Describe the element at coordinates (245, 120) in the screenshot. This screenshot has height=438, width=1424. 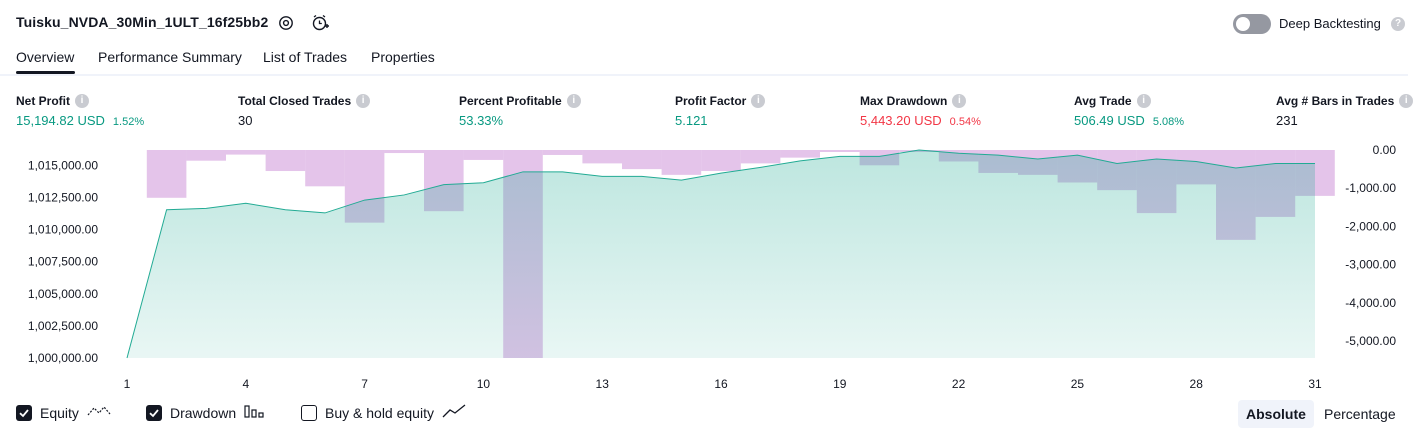
I see `total-closed-trades-value: 30` at that location.